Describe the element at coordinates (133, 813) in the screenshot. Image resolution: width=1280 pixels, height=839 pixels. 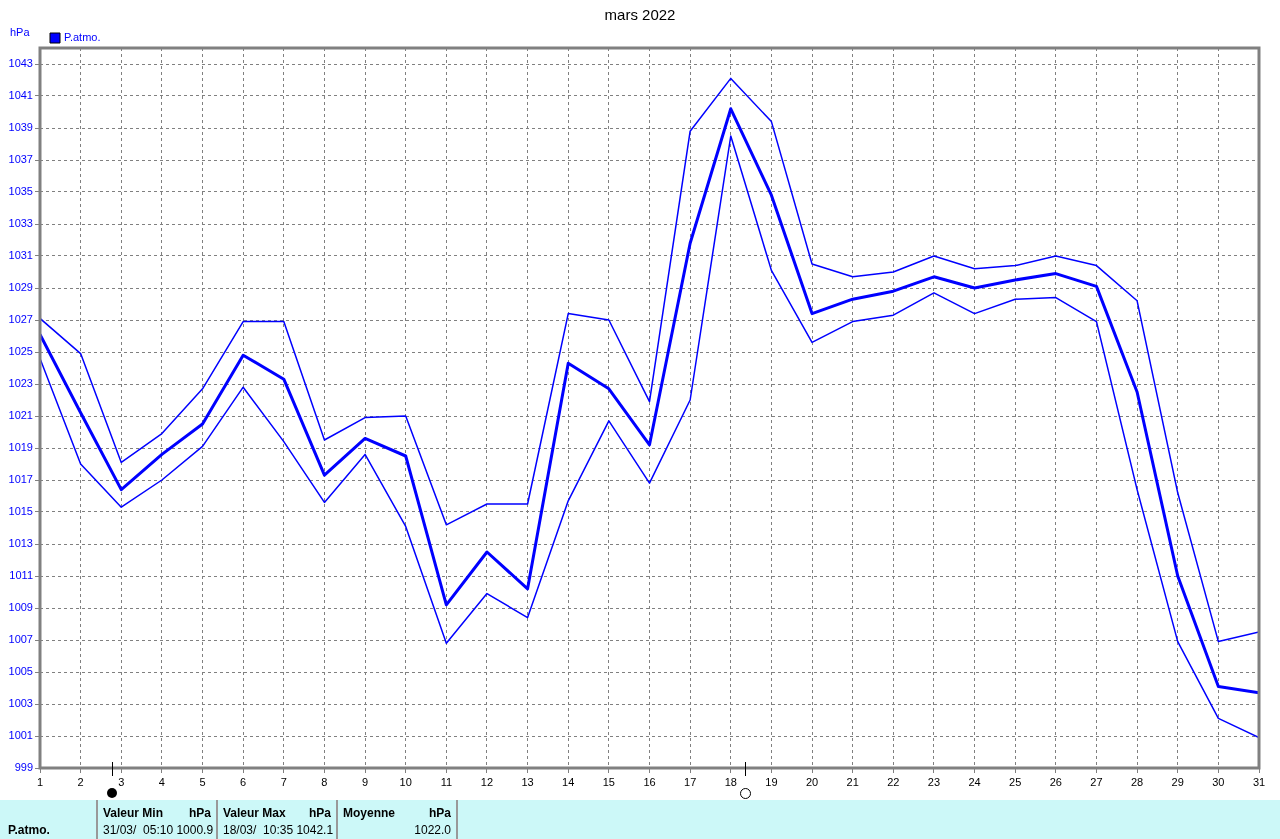
I see `text: Valeur Min` at that location.